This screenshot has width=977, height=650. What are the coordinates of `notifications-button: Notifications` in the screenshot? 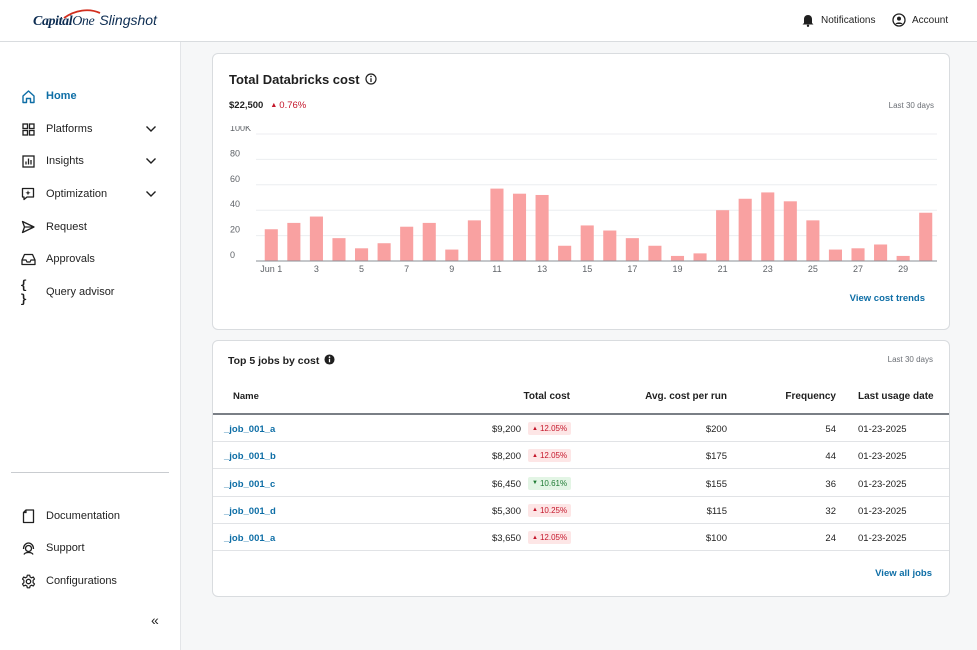 It's located at (838, 20).